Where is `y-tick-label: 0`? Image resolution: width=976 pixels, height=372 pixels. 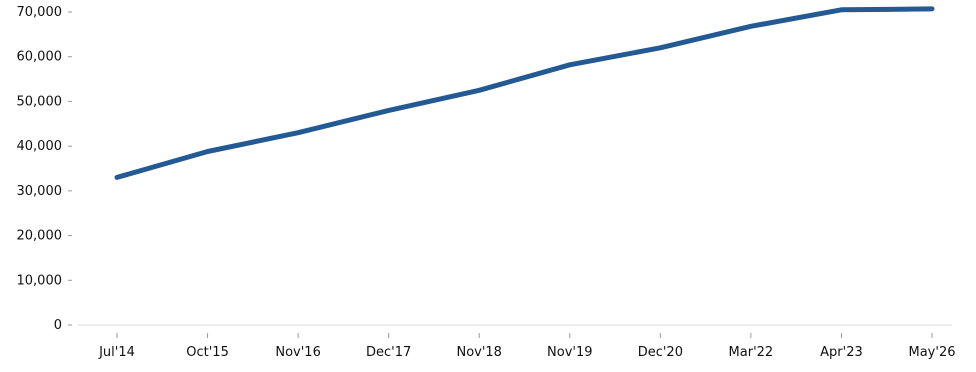 y-tick-label: 0 is located at coordinates (58, 325).